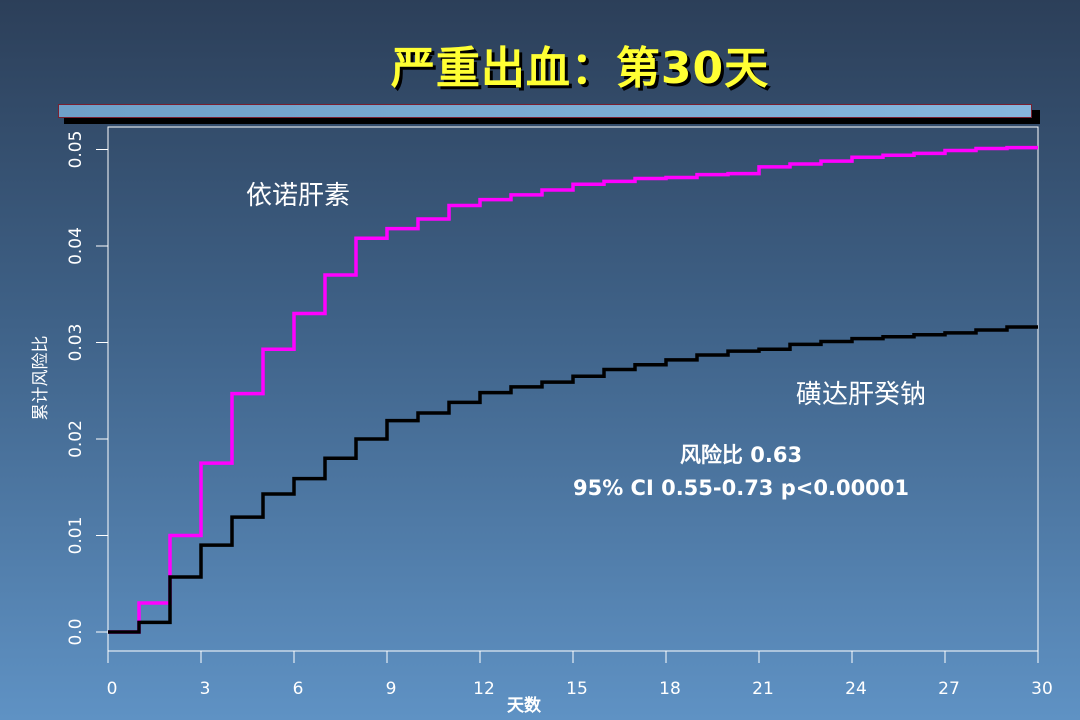 The height and width of the screenshot is (720, 1080). I want to click on y-tick-label: 0.02, so click(76, 439).